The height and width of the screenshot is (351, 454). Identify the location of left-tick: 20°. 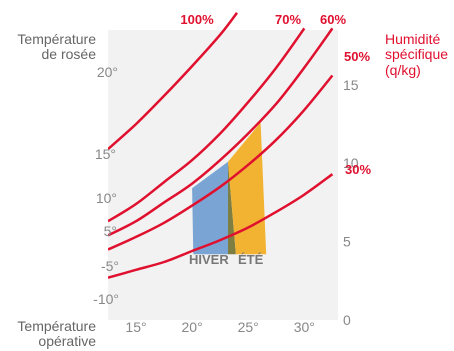
(107, 72).